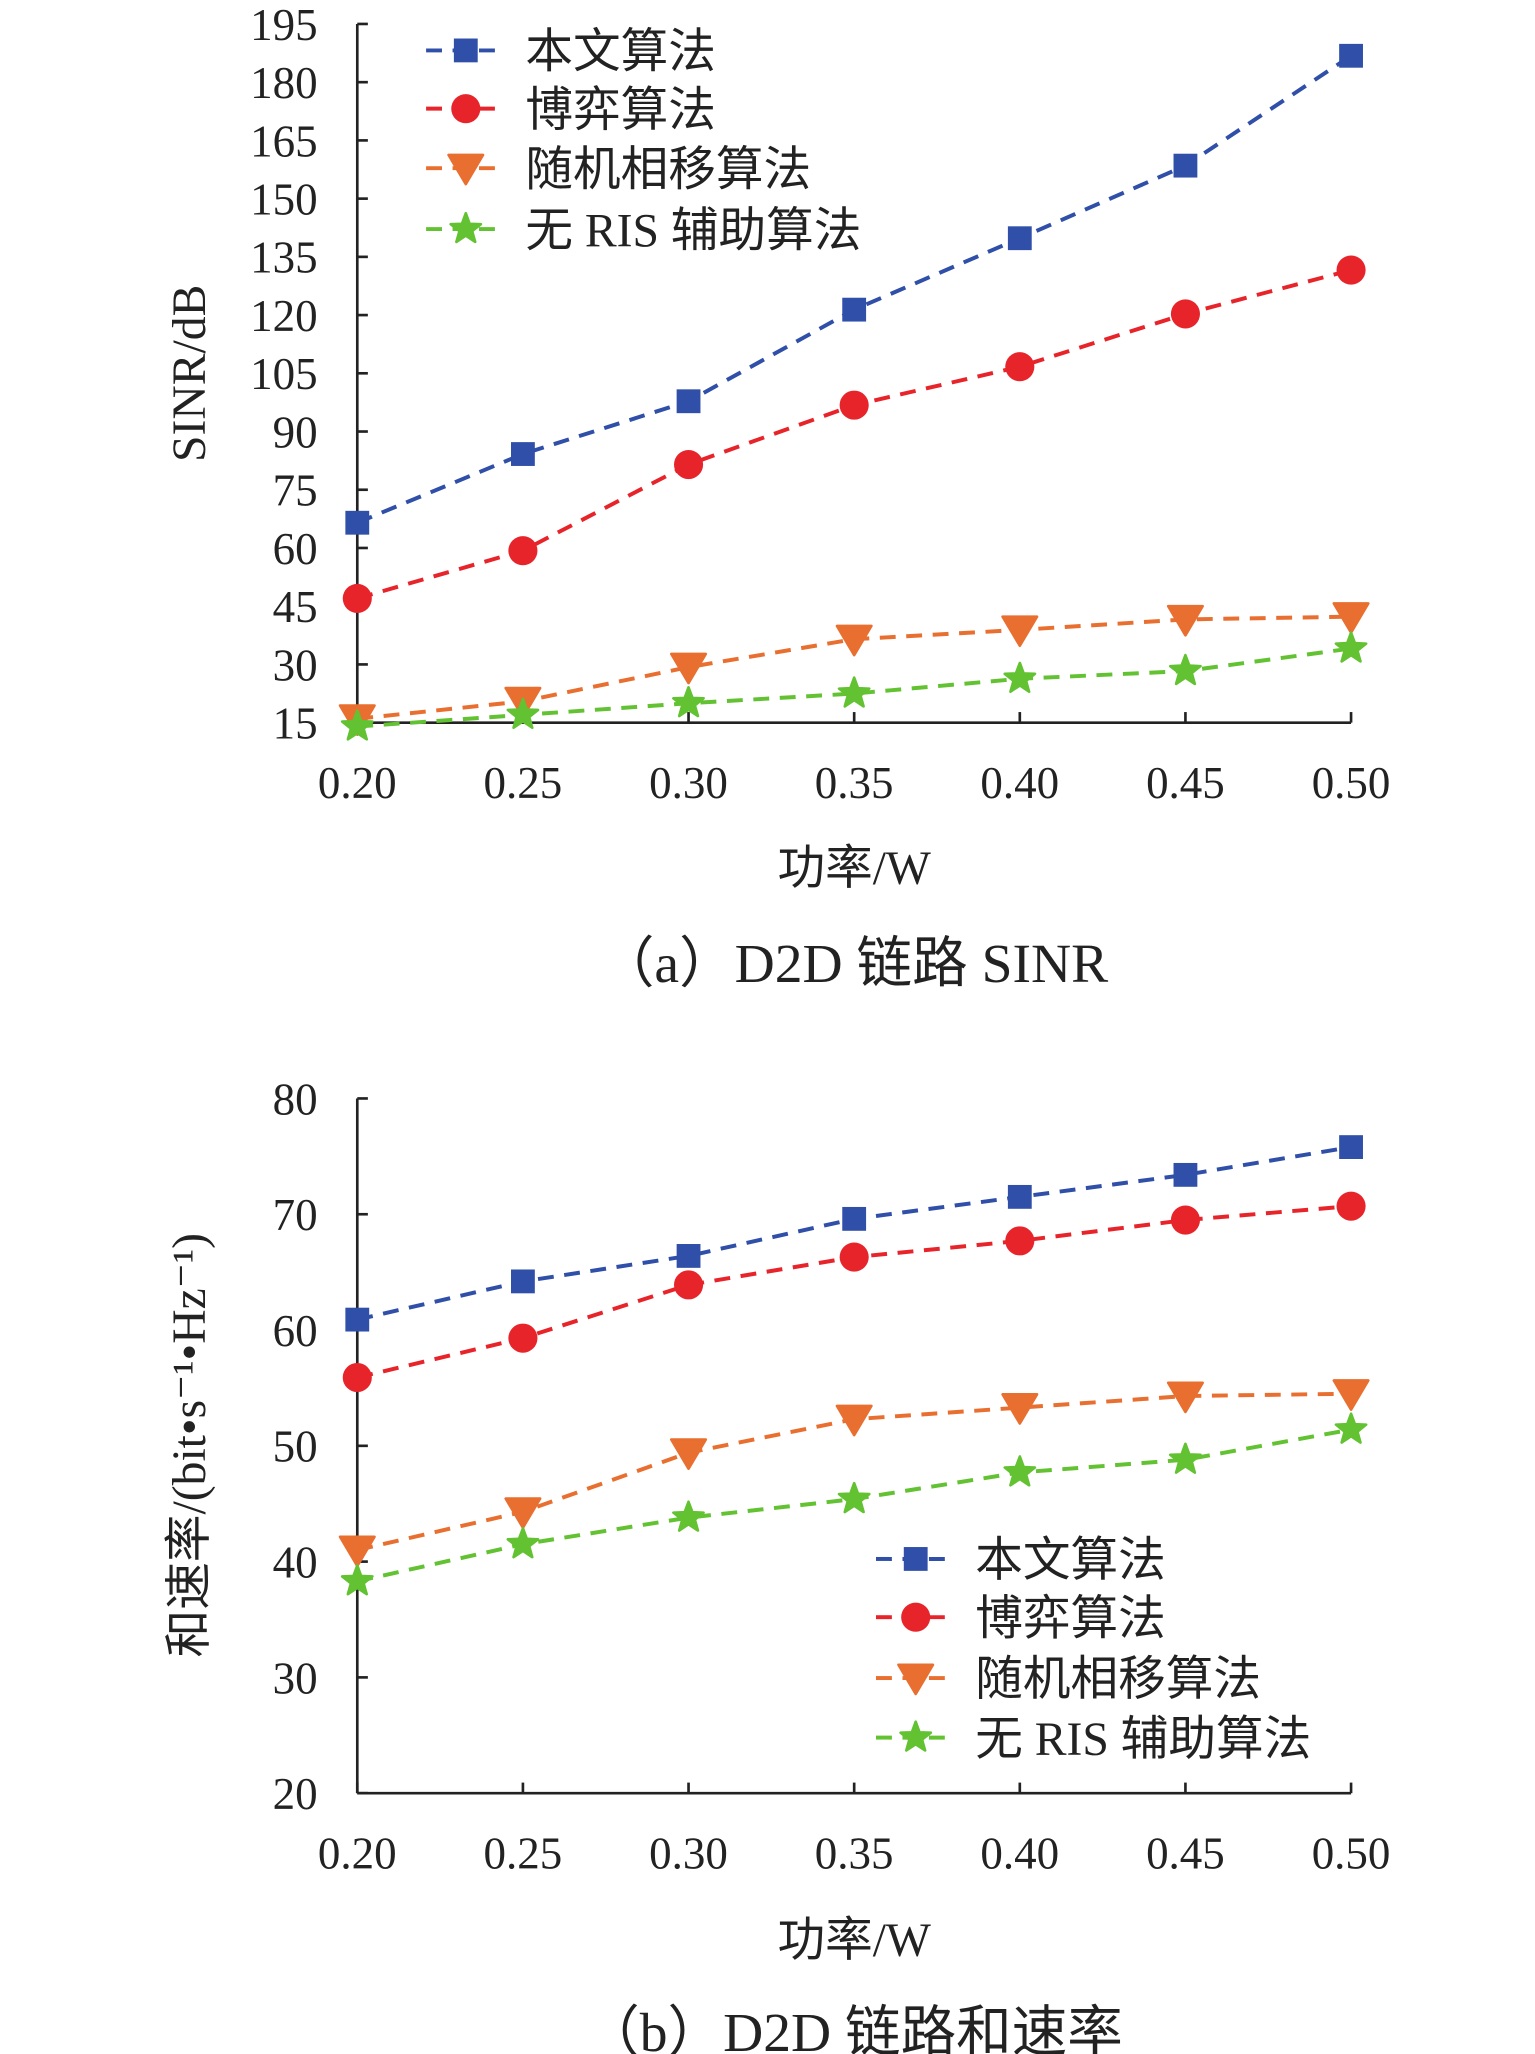  What do you see at coordinates (1118, 1680) in the screenshot?
I see `legend-label: 随机相移算法` at bounding box center [1118, 1680].